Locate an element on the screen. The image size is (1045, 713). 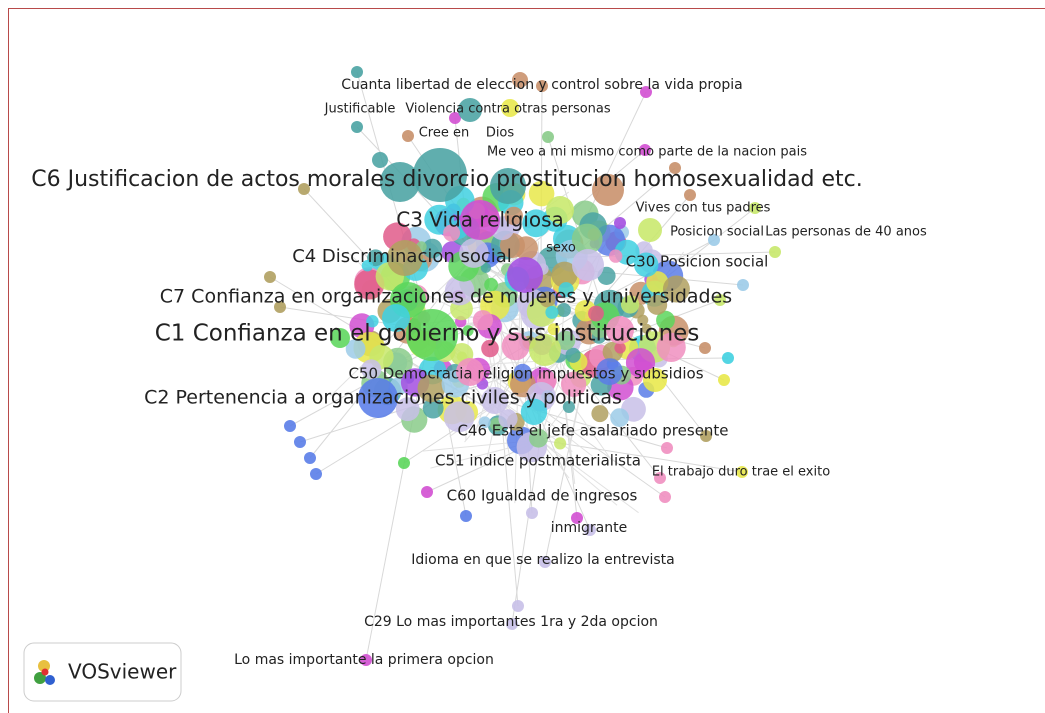
node-label: C4 Discriminacion social is located at coordinates (402, 256).